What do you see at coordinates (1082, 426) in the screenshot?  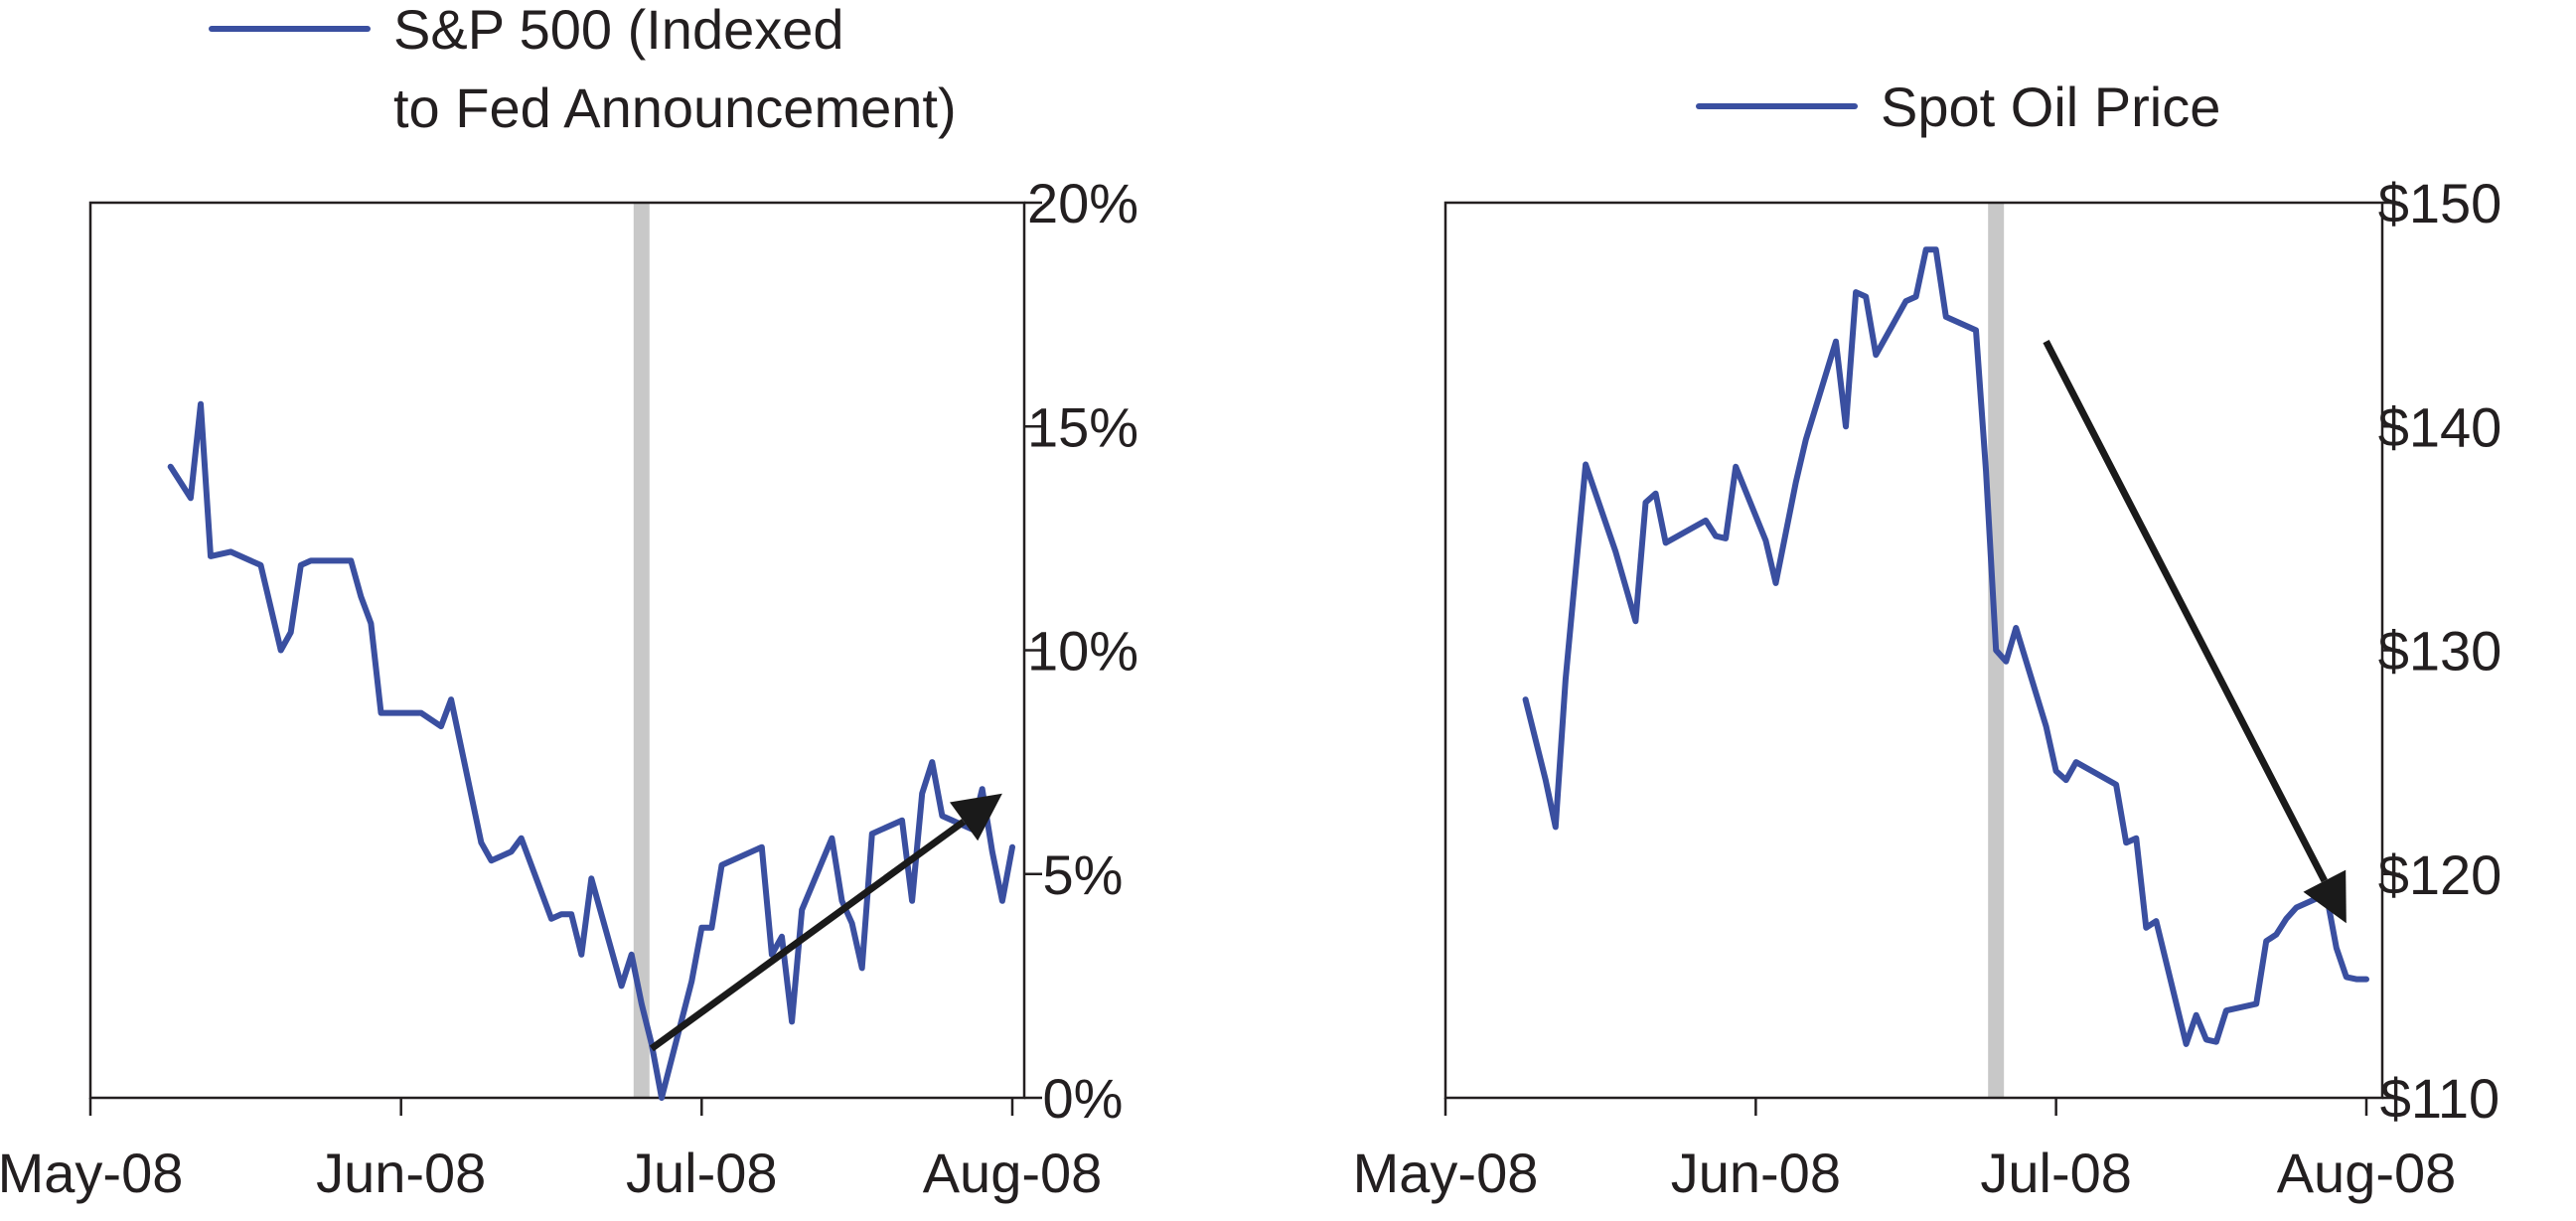 I see `y-tick-label: 15%` at bounding box center [1082, 426].